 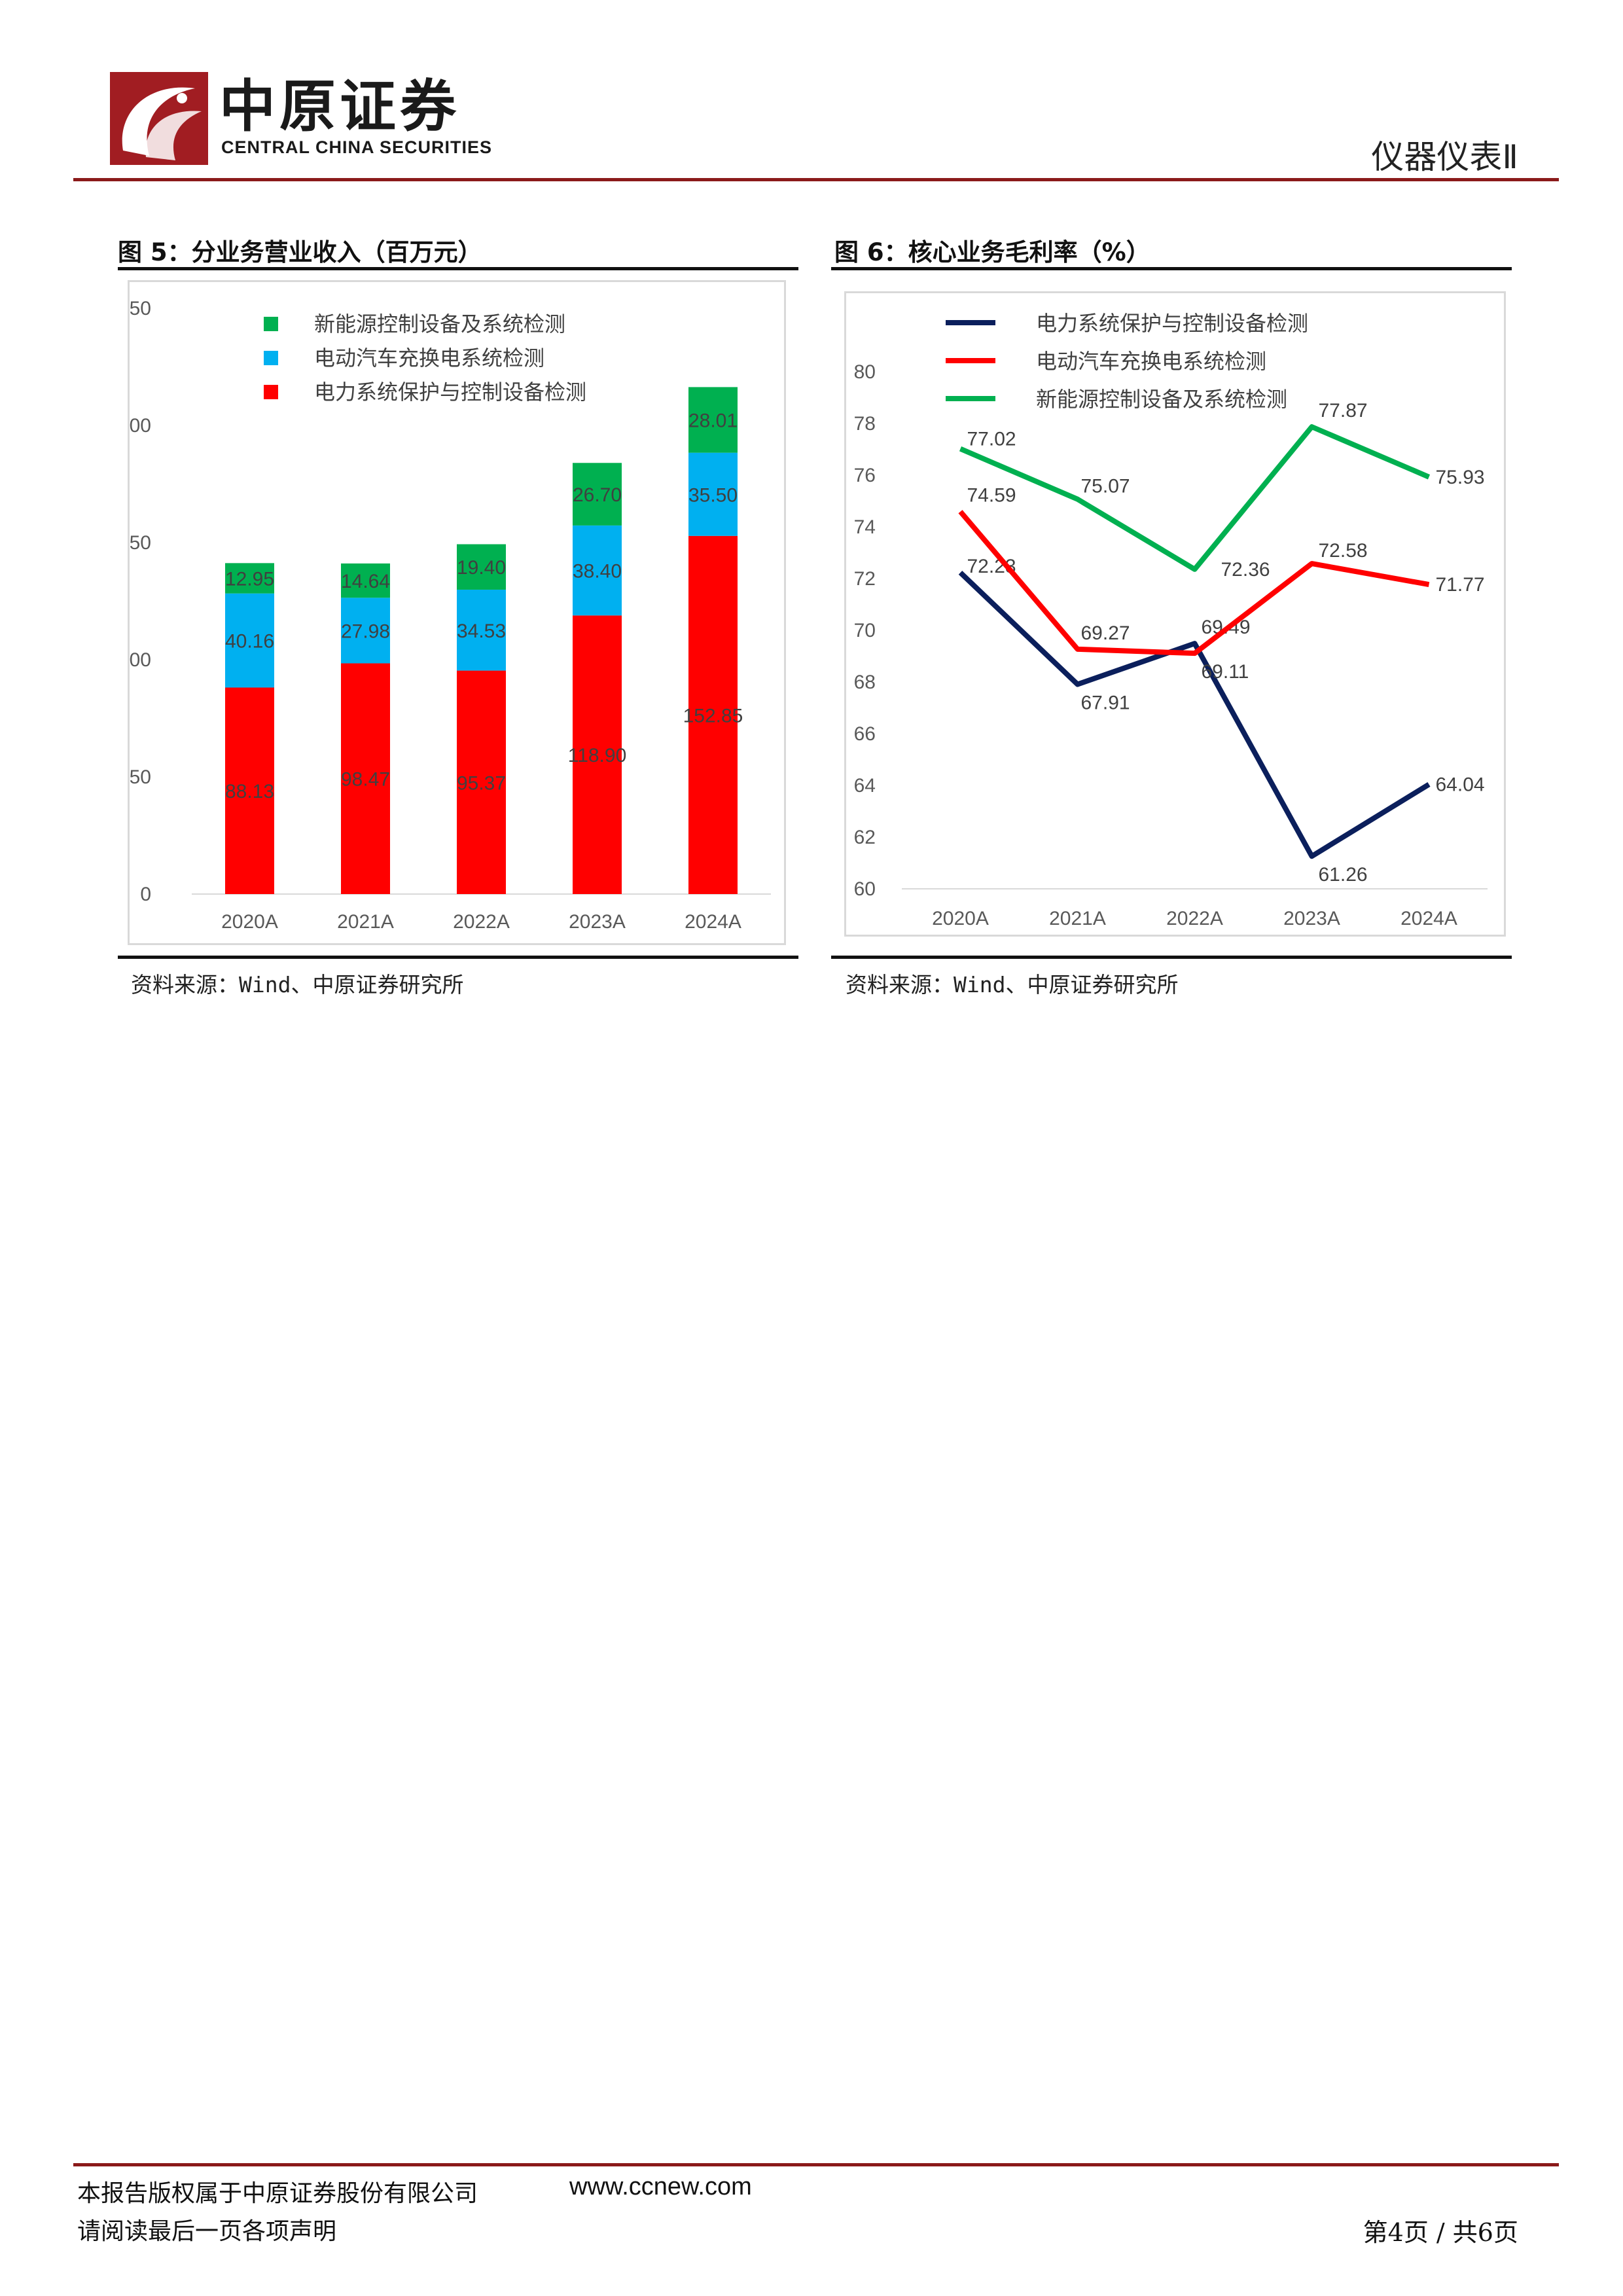 What do you see at coordinates (300, 252) in the screenshot?
I see `fig5-title: 图 5：分业务营业收入（百万元）` at bounding box center [300, 252].